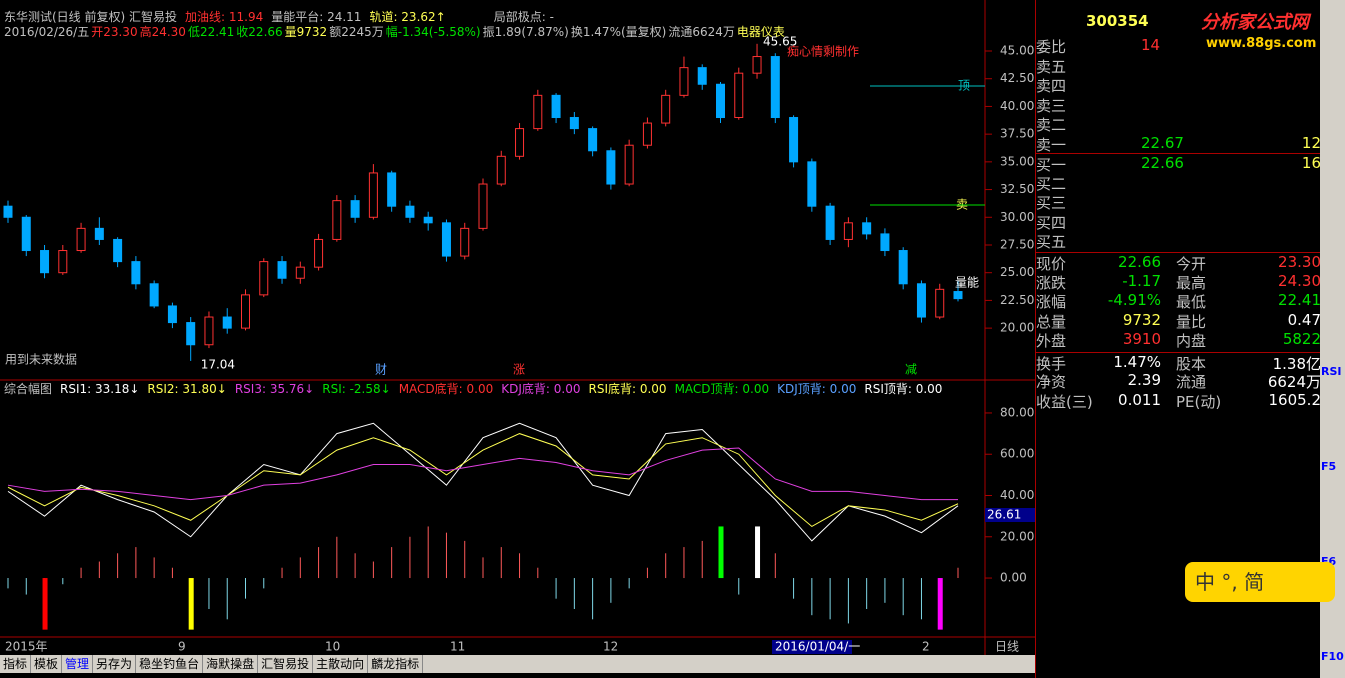  What do you see at coordinates (1051, 222) in the screenshot?
I see `book-label: 买四` at bounding box center [1051, 222].